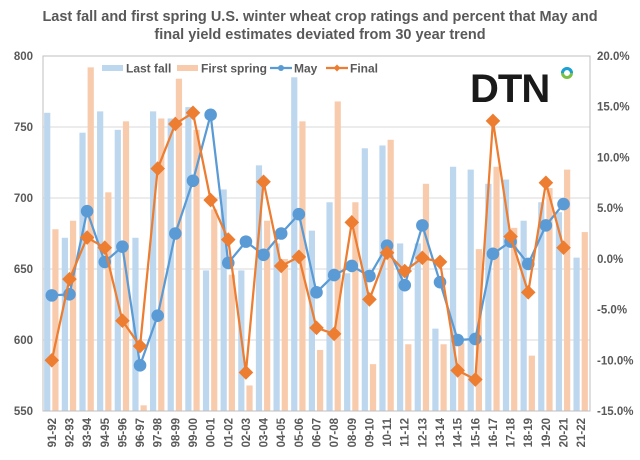  Describe the element at coordinates (70, 432) in the screenshot. I see `x-tick-label: 92-93` at that location.